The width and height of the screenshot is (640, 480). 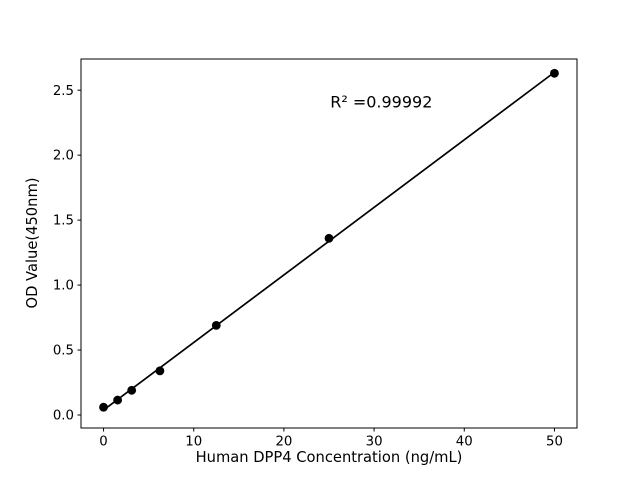 I want to click on y-axis-tick-label: 1.0, so click(x=63, y=286).